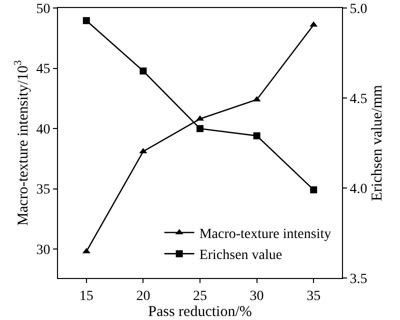 This screenshot has width=400, height=320. What do you see at coordinates (377, 143) in the screenshot?
I see `y2-axis-title: Erichsen value/mm` at bounding box center [377, 143].